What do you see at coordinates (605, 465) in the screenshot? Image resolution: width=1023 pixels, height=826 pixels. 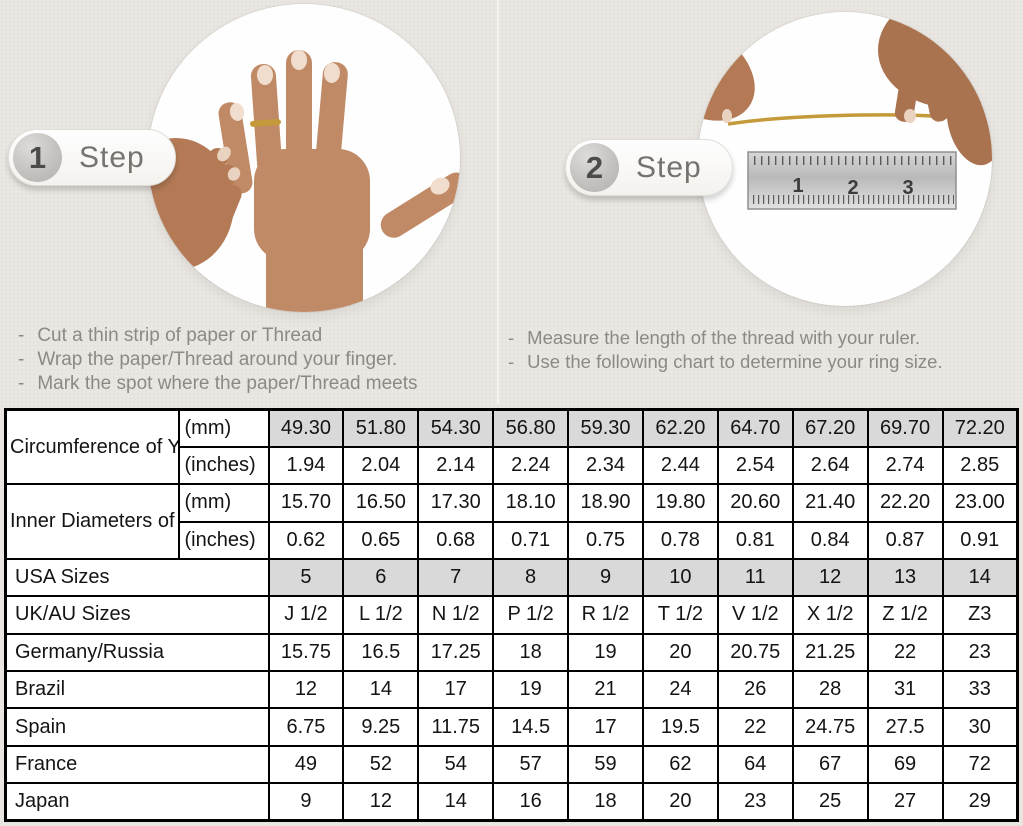 I see `size-value-cell: 2.34` at bounding box center [605, 465].